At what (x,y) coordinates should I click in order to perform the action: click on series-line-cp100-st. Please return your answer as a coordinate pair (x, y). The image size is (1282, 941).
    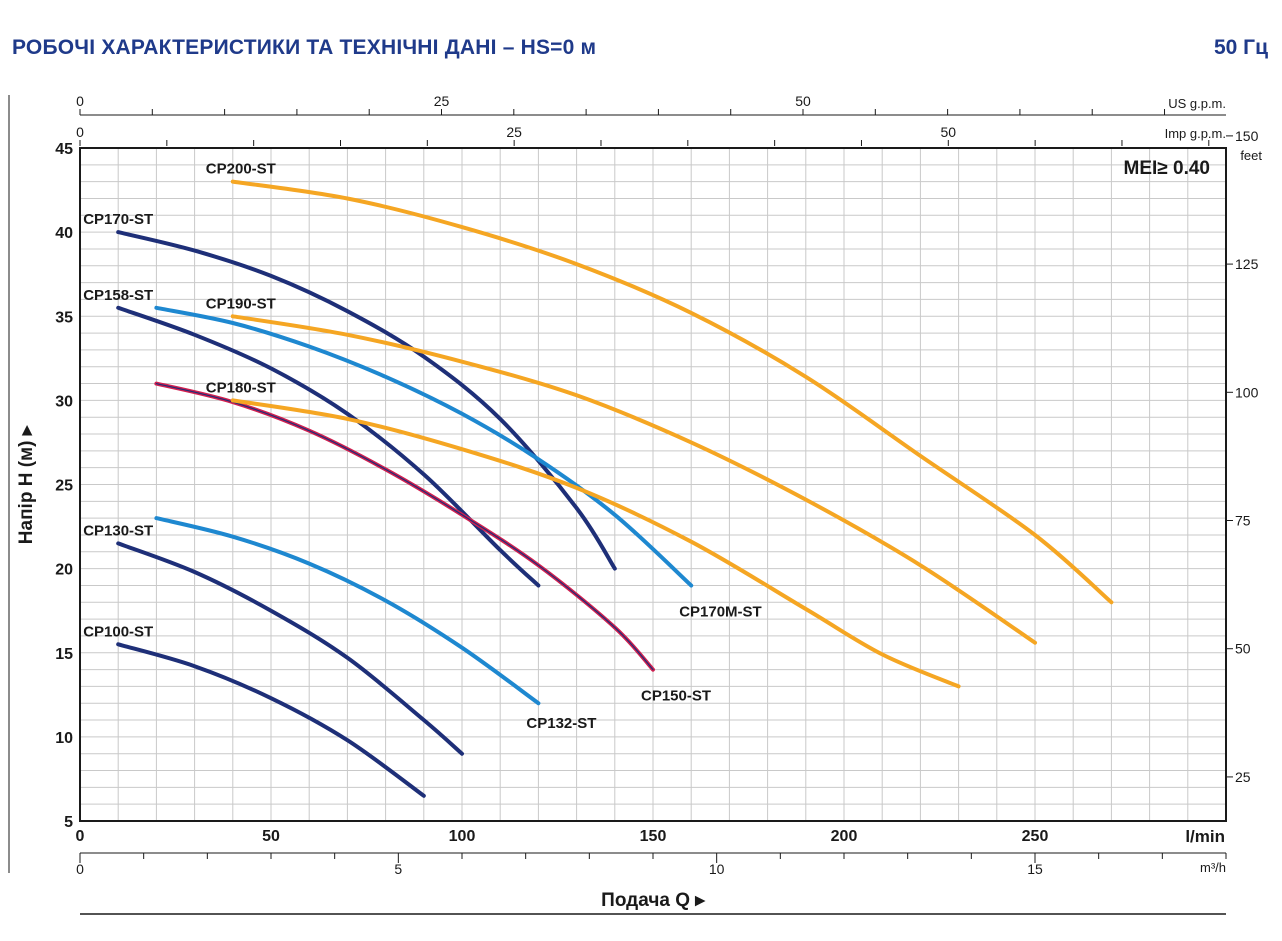
    Looking at the image, I should click on (271, 720).